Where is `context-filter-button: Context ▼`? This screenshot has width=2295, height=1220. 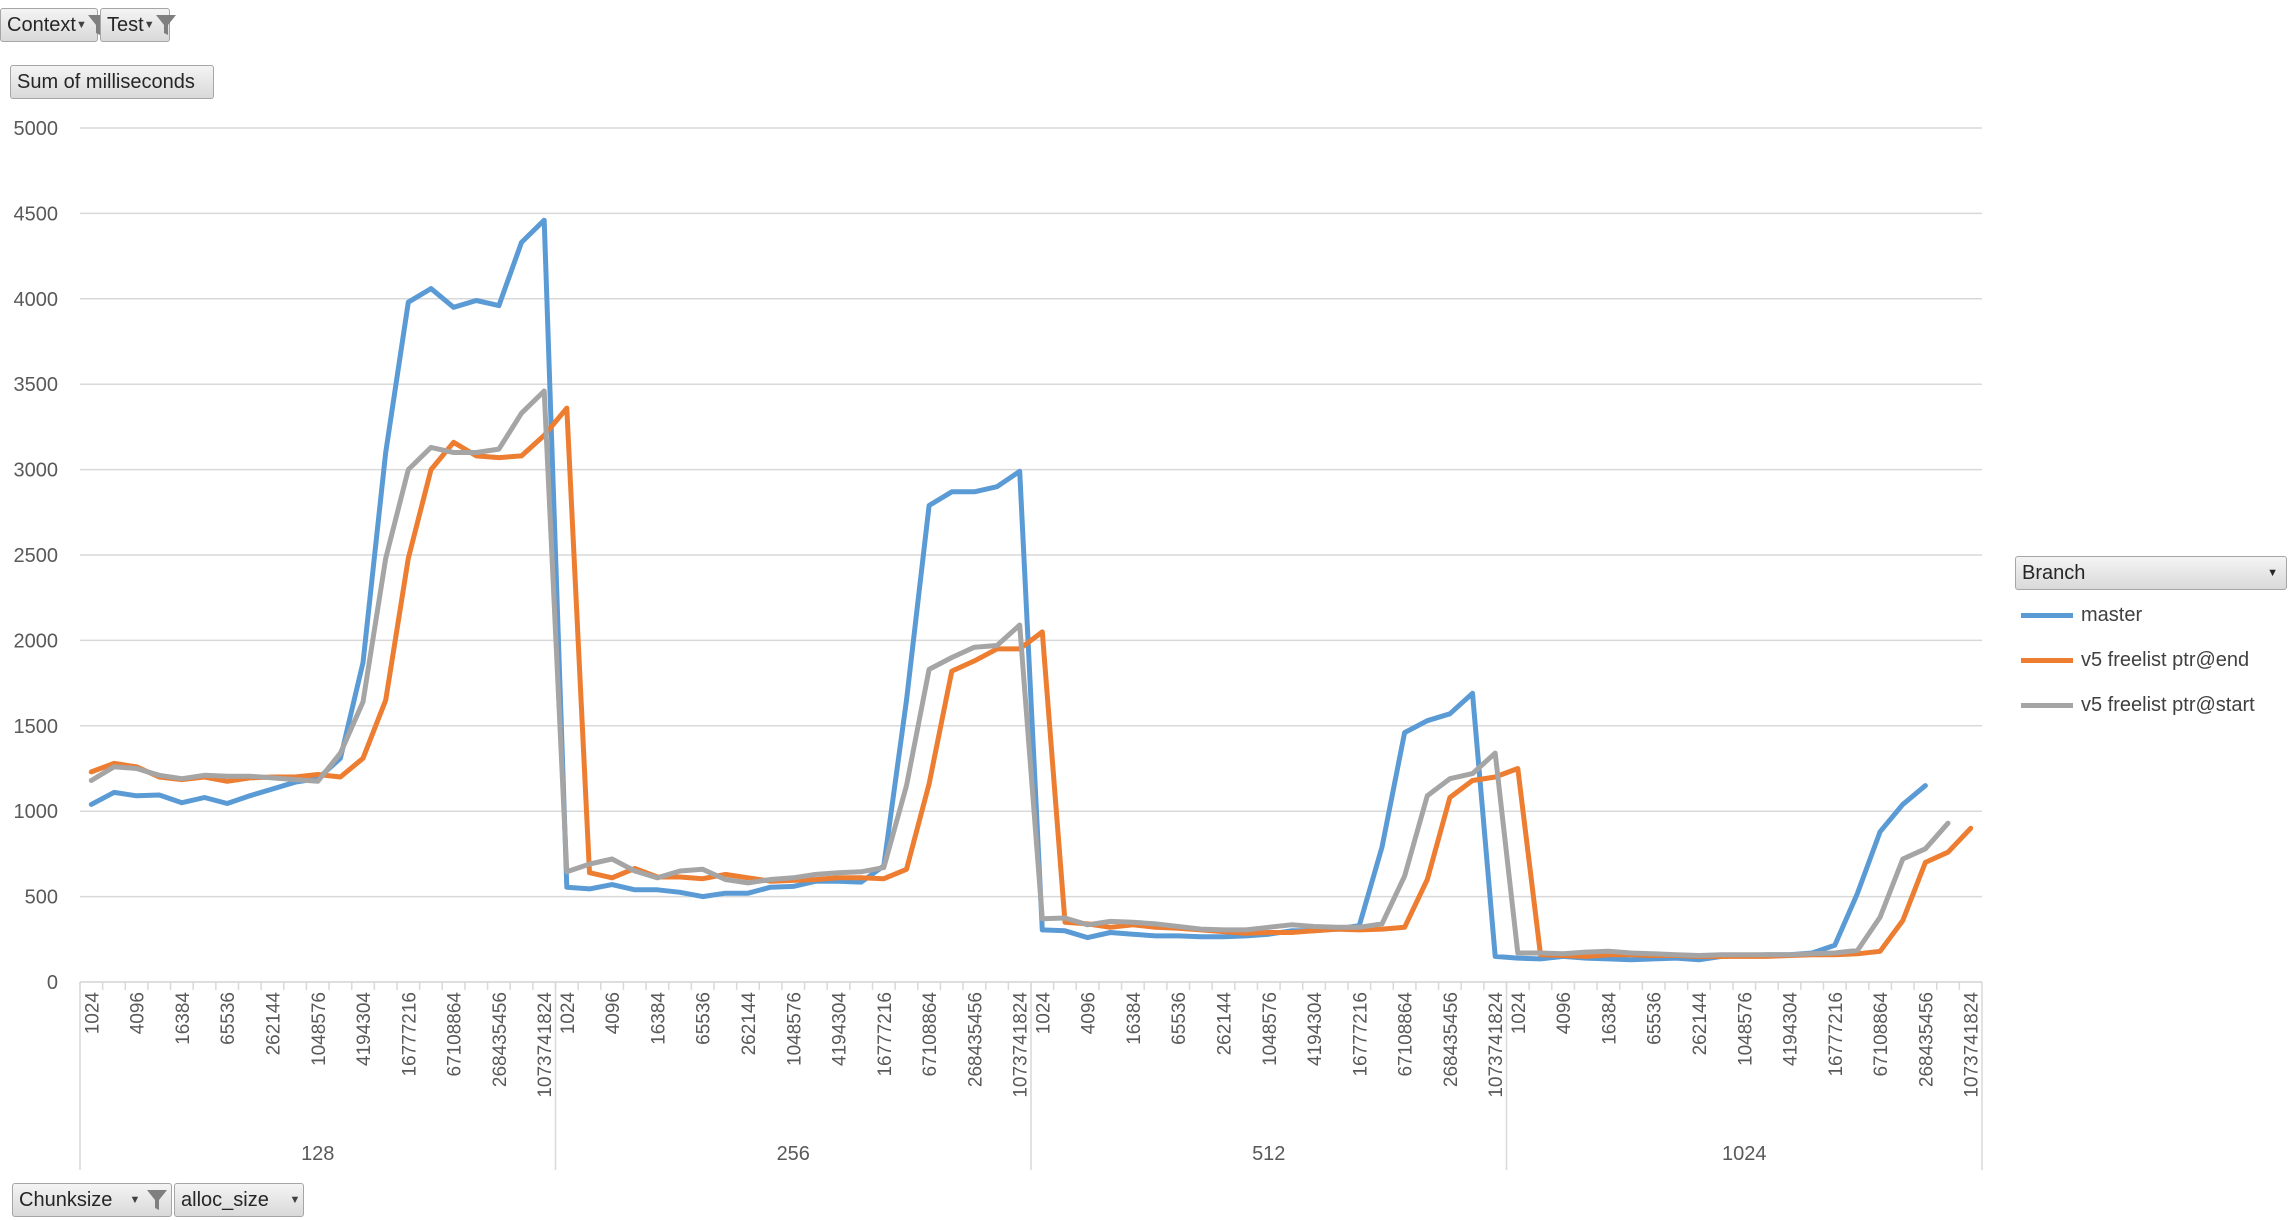 context-filter-button: Context ▼ is located at coordinates (54, 25).